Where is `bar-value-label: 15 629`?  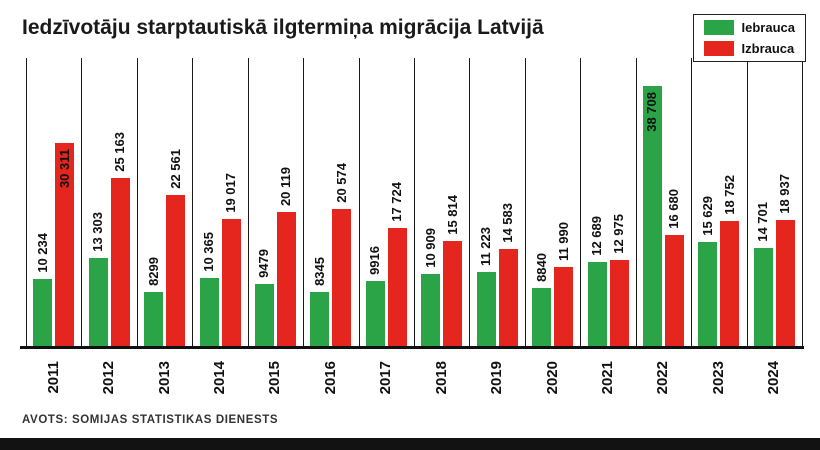
bar-value-label: 15 629 is located at coordinates (707, 216).